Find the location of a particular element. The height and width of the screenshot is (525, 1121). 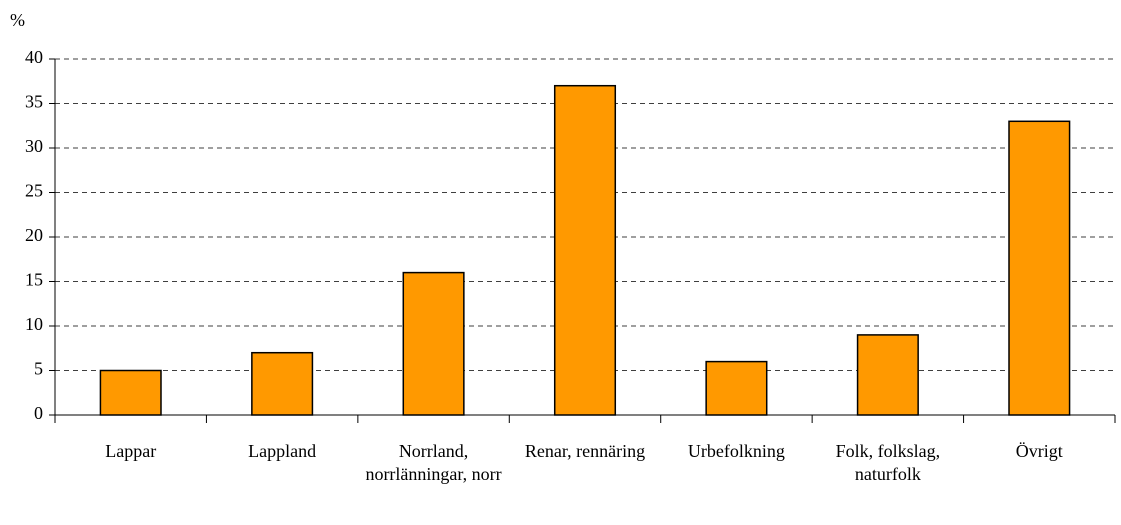

x-tick-label: Norrland, norrlänningar, norr is located at coordinates (433, 462).